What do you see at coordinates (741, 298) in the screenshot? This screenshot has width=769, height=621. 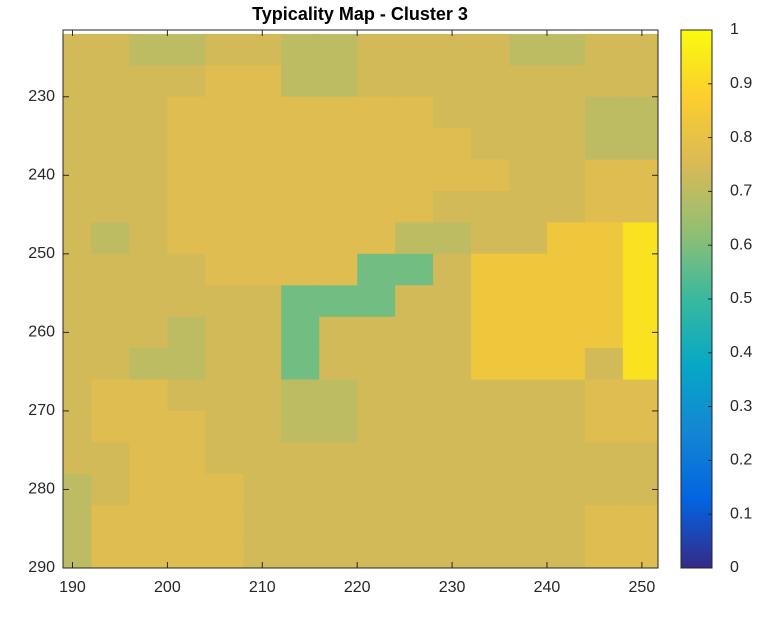 I see `colorbar-tick-label: 0.5` at bounding box center [741, 298].